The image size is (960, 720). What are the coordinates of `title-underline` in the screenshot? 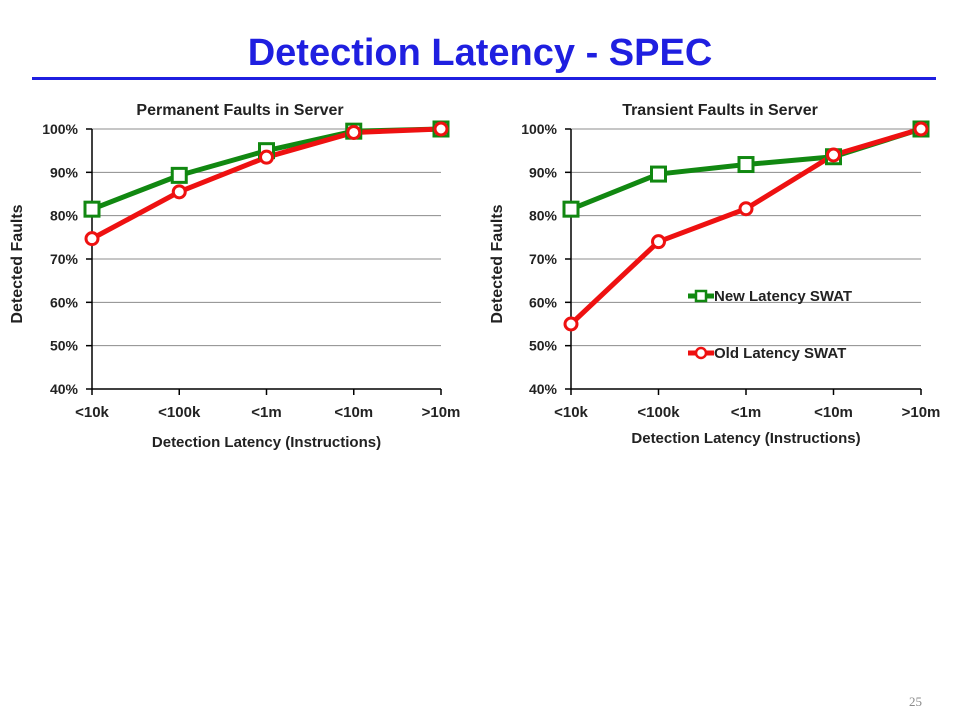 It's located at (484, 78).